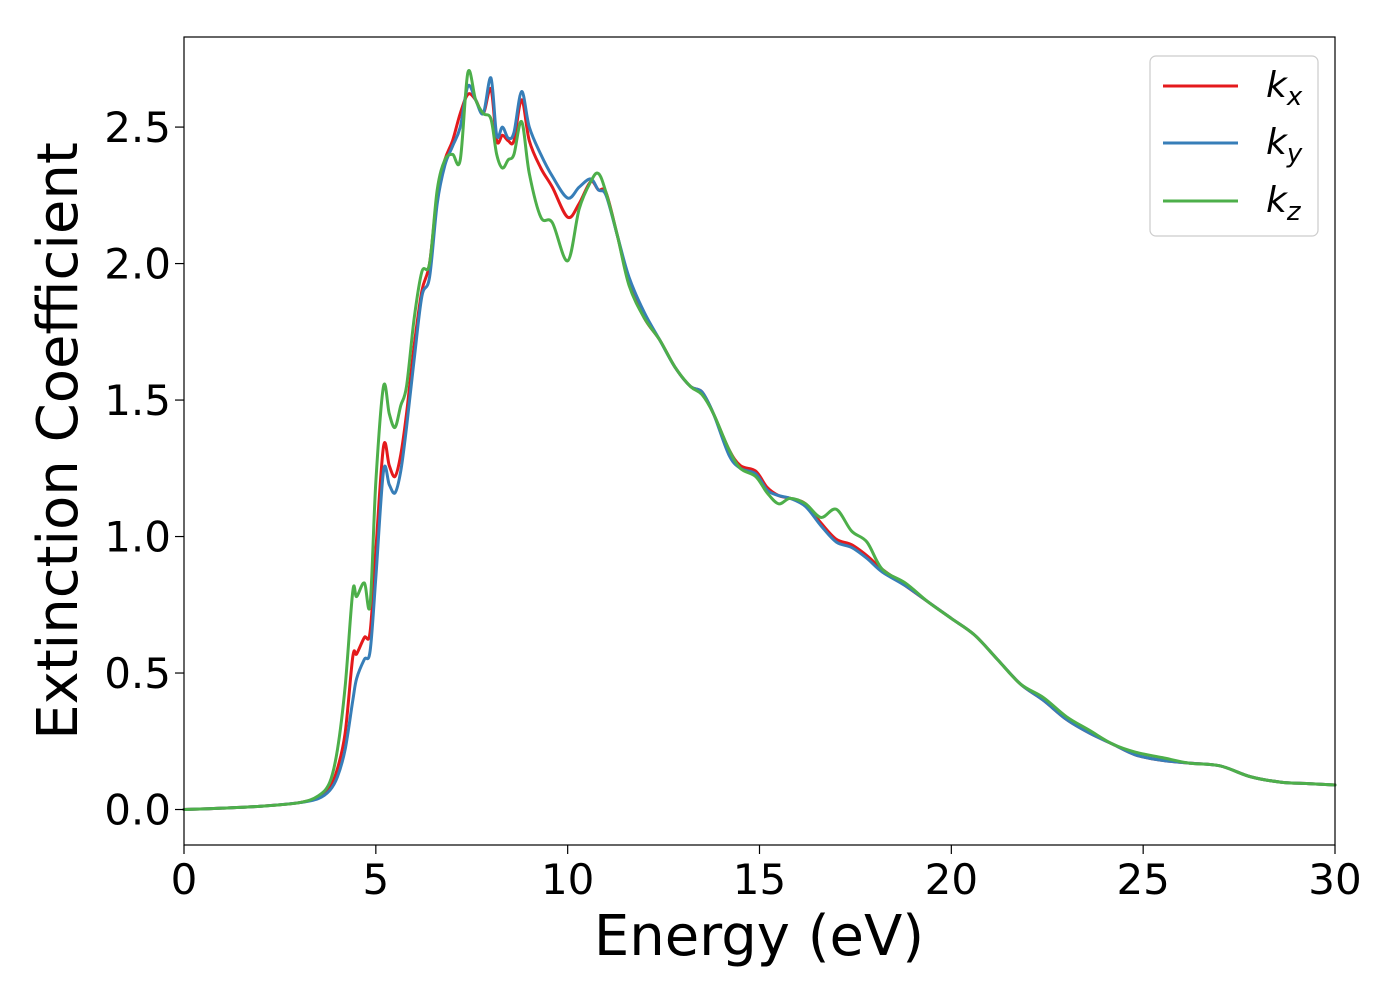 The image size is (1400, 1000). Describe the element at coordinates (1284, 203) in the screenshot. I see `legend-label-kz: kz` at that location.